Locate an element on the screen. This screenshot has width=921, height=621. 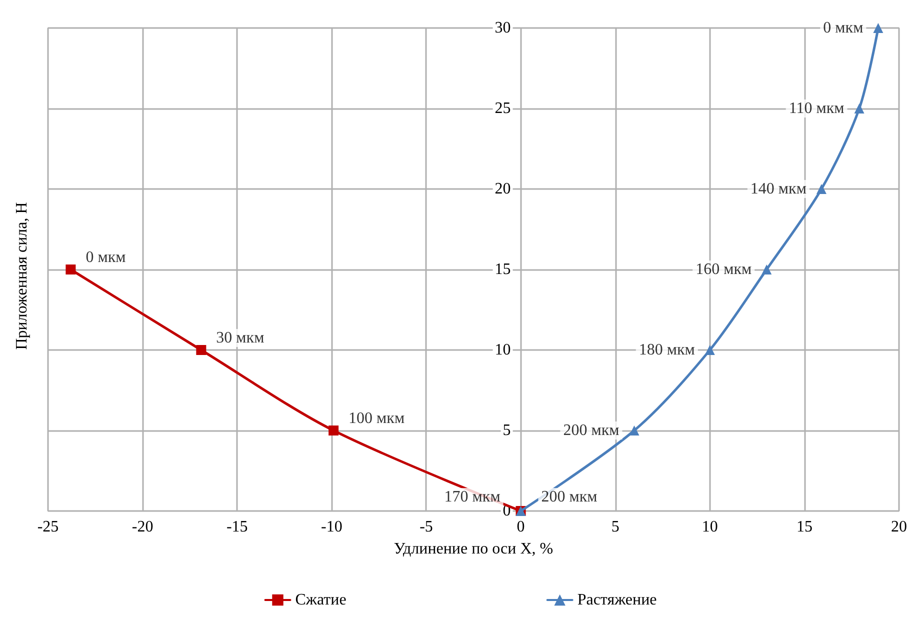
x-tick-label: 20 is located at coordinates (899, 527).